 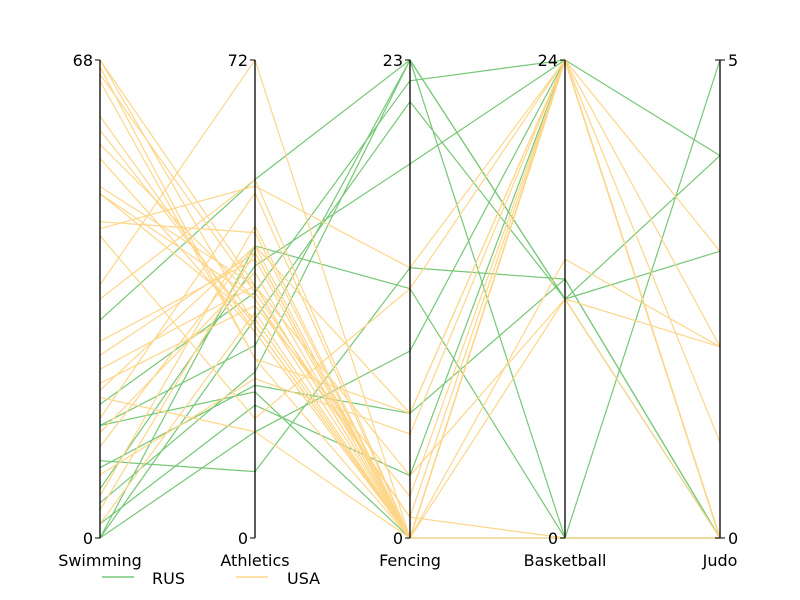 What do you see at coordinates (410, 560) in the screenshot?
I see `axis-fencing-name: Fencing` at bounding box center [410, 560].